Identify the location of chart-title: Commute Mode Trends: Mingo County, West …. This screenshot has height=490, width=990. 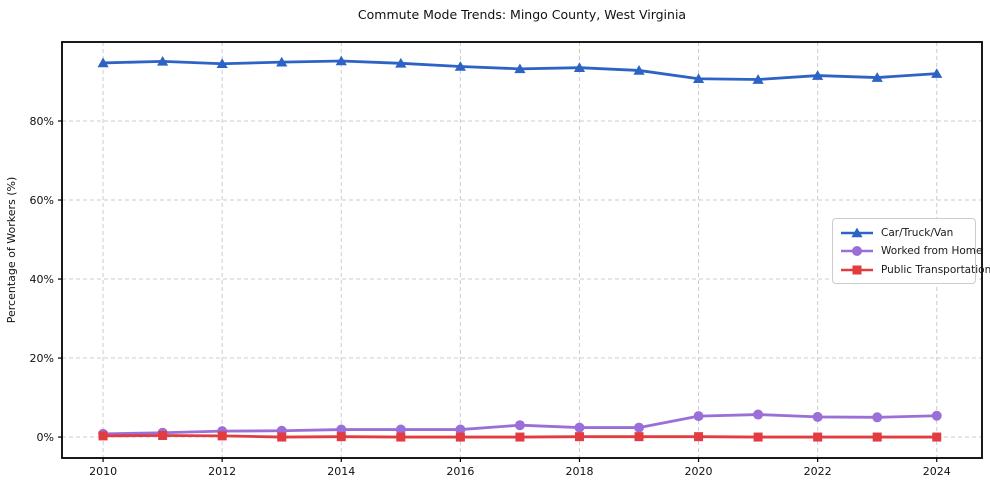
(522, 14).